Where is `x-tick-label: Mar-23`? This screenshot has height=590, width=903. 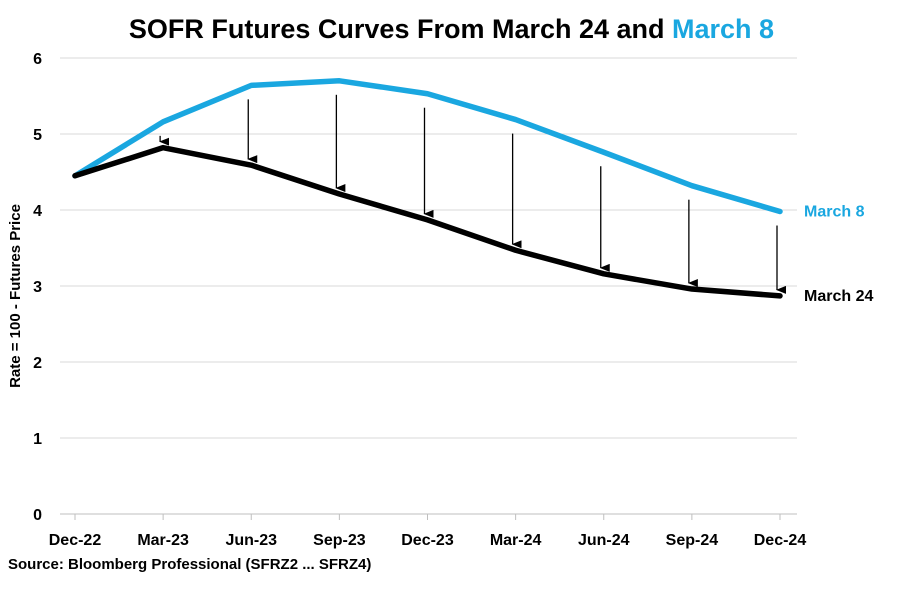 x-tick-label: Mar-23 is located at coordinates (163, 540).